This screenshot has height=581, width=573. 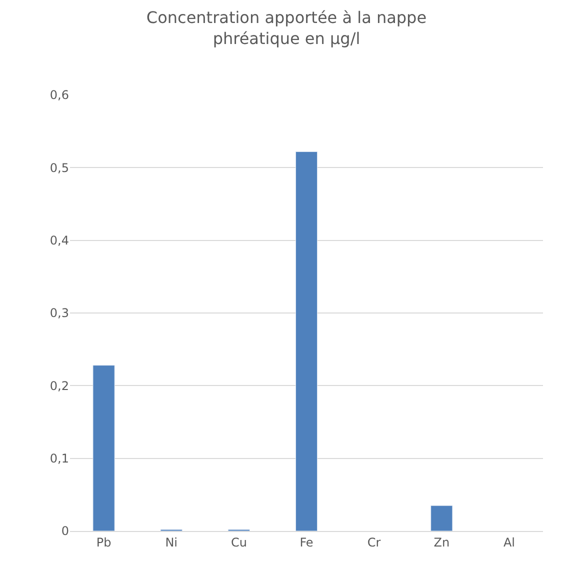 What do you see at coordinates (59, 167) in the screenshot?
I see `y-tick-label: 0,5` at bounding box center [59, 167].